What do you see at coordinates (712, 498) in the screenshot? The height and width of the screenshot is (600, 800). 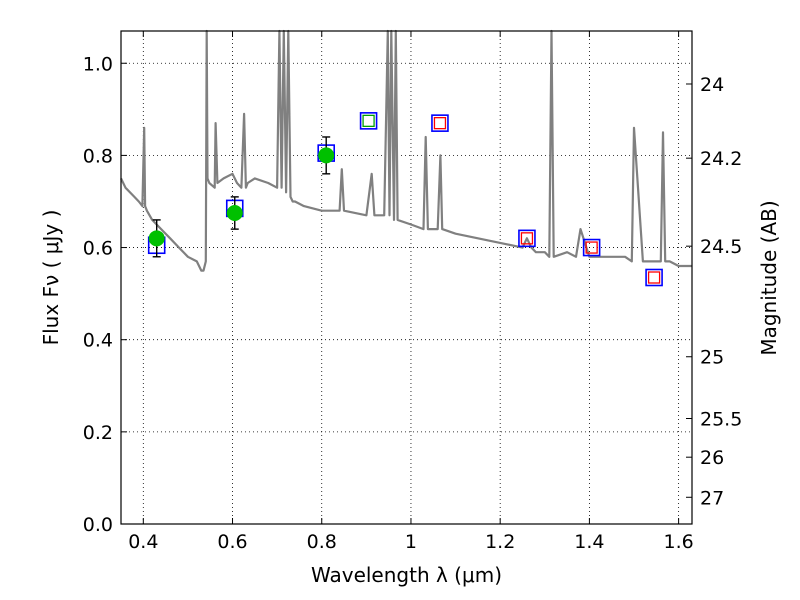 I see `y2-tick-label: 27` at bounding box center [712, 498].